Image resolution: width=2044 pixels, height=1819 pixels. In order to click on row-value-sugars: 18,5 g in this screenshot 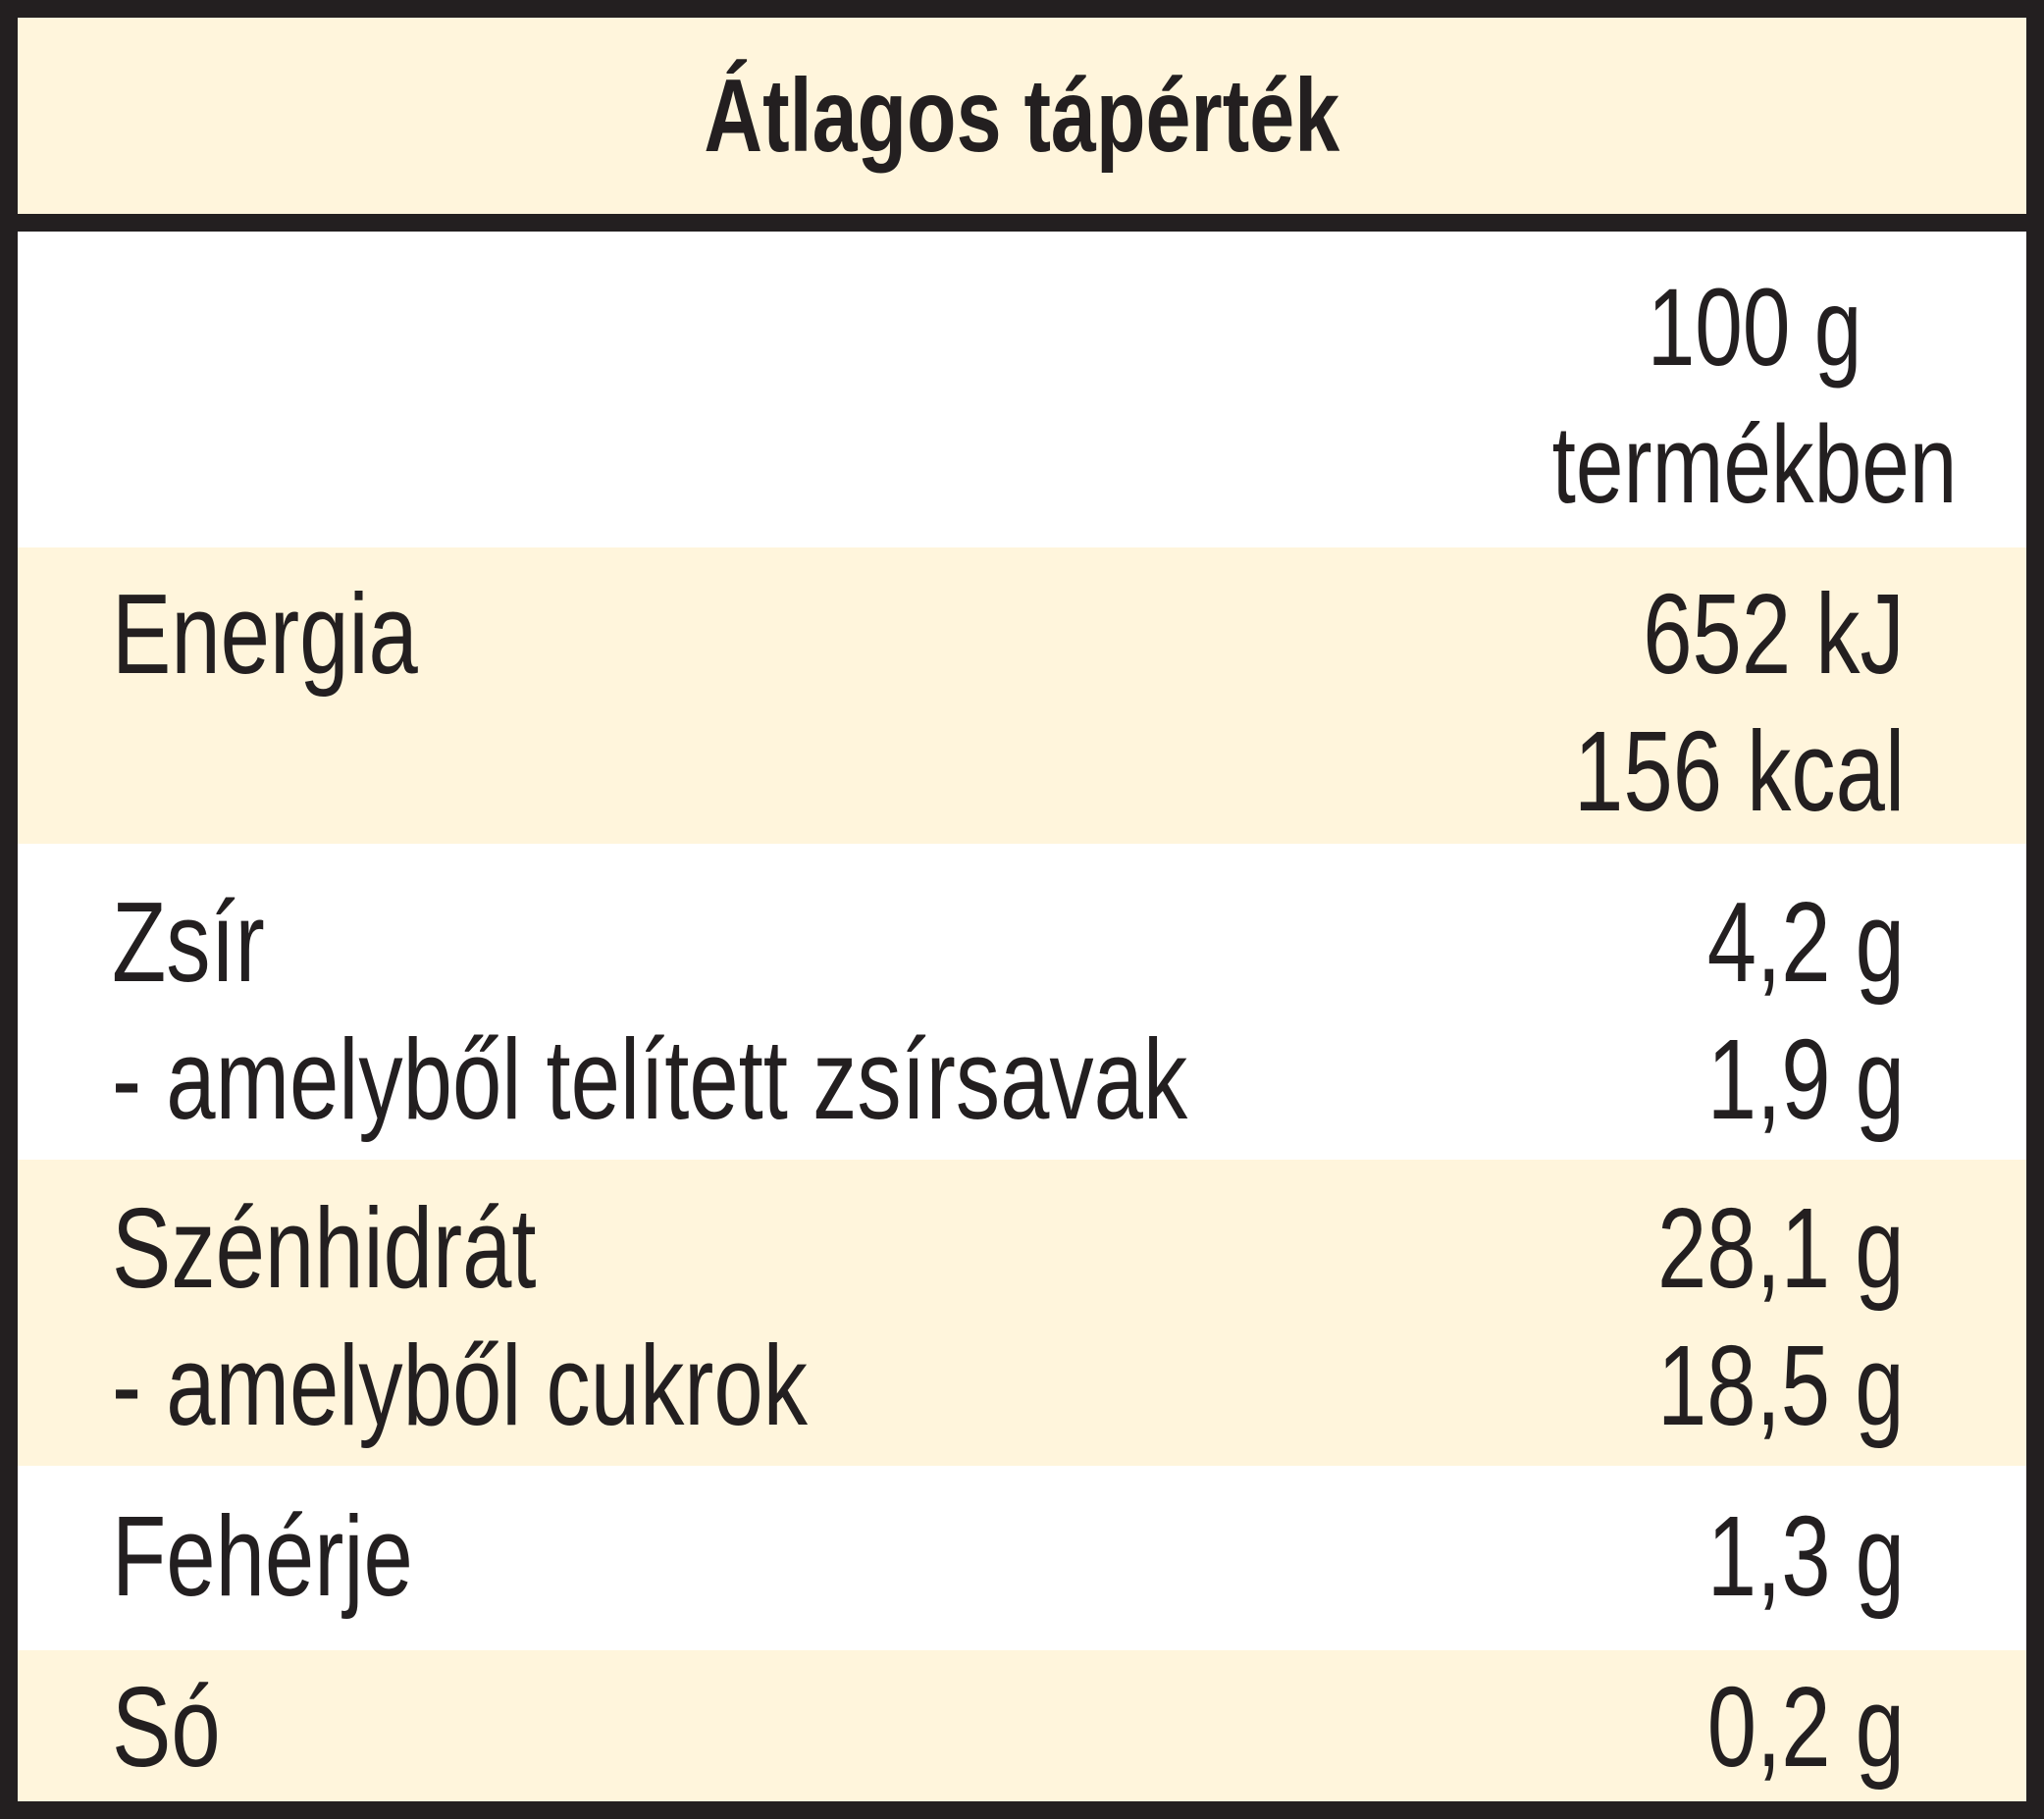, I will do `click(1781, 1385)`.